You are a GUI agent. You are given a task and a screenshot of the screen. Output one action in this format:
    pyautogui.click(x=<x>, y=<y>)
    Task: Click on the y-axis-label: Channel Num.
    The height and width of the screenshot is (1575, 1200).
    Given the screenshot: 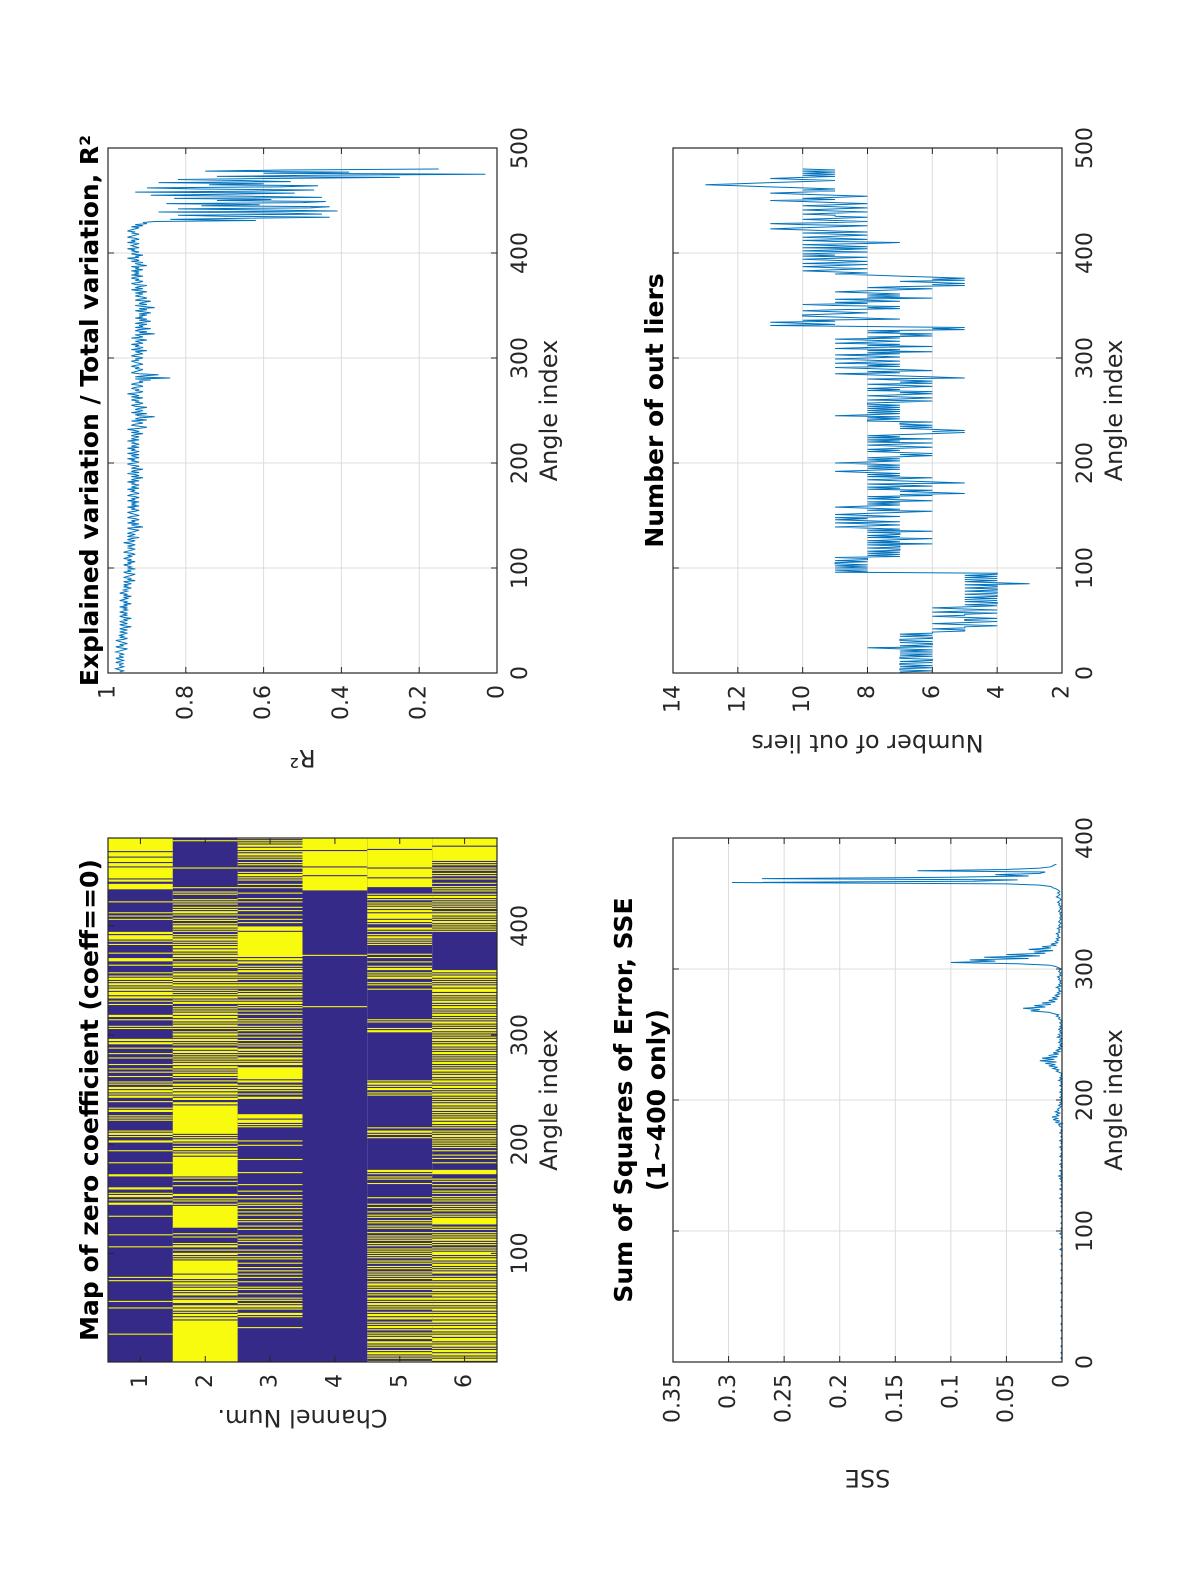 What is the action you would take?
    pyautogui.click(x=302, y=1418)
    